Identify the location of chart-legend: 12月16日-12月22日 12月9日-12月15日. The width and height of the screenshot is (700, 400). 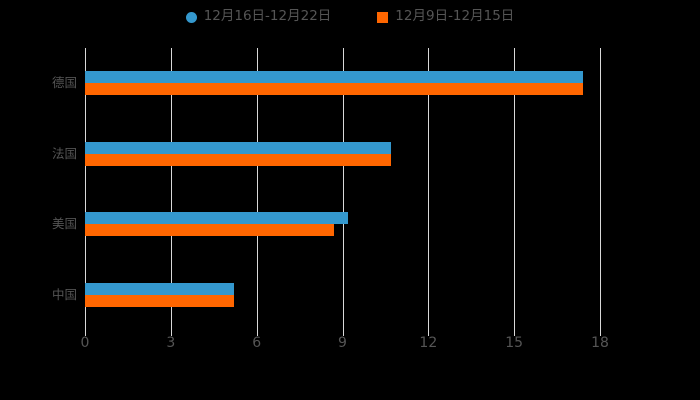
(350, 17).